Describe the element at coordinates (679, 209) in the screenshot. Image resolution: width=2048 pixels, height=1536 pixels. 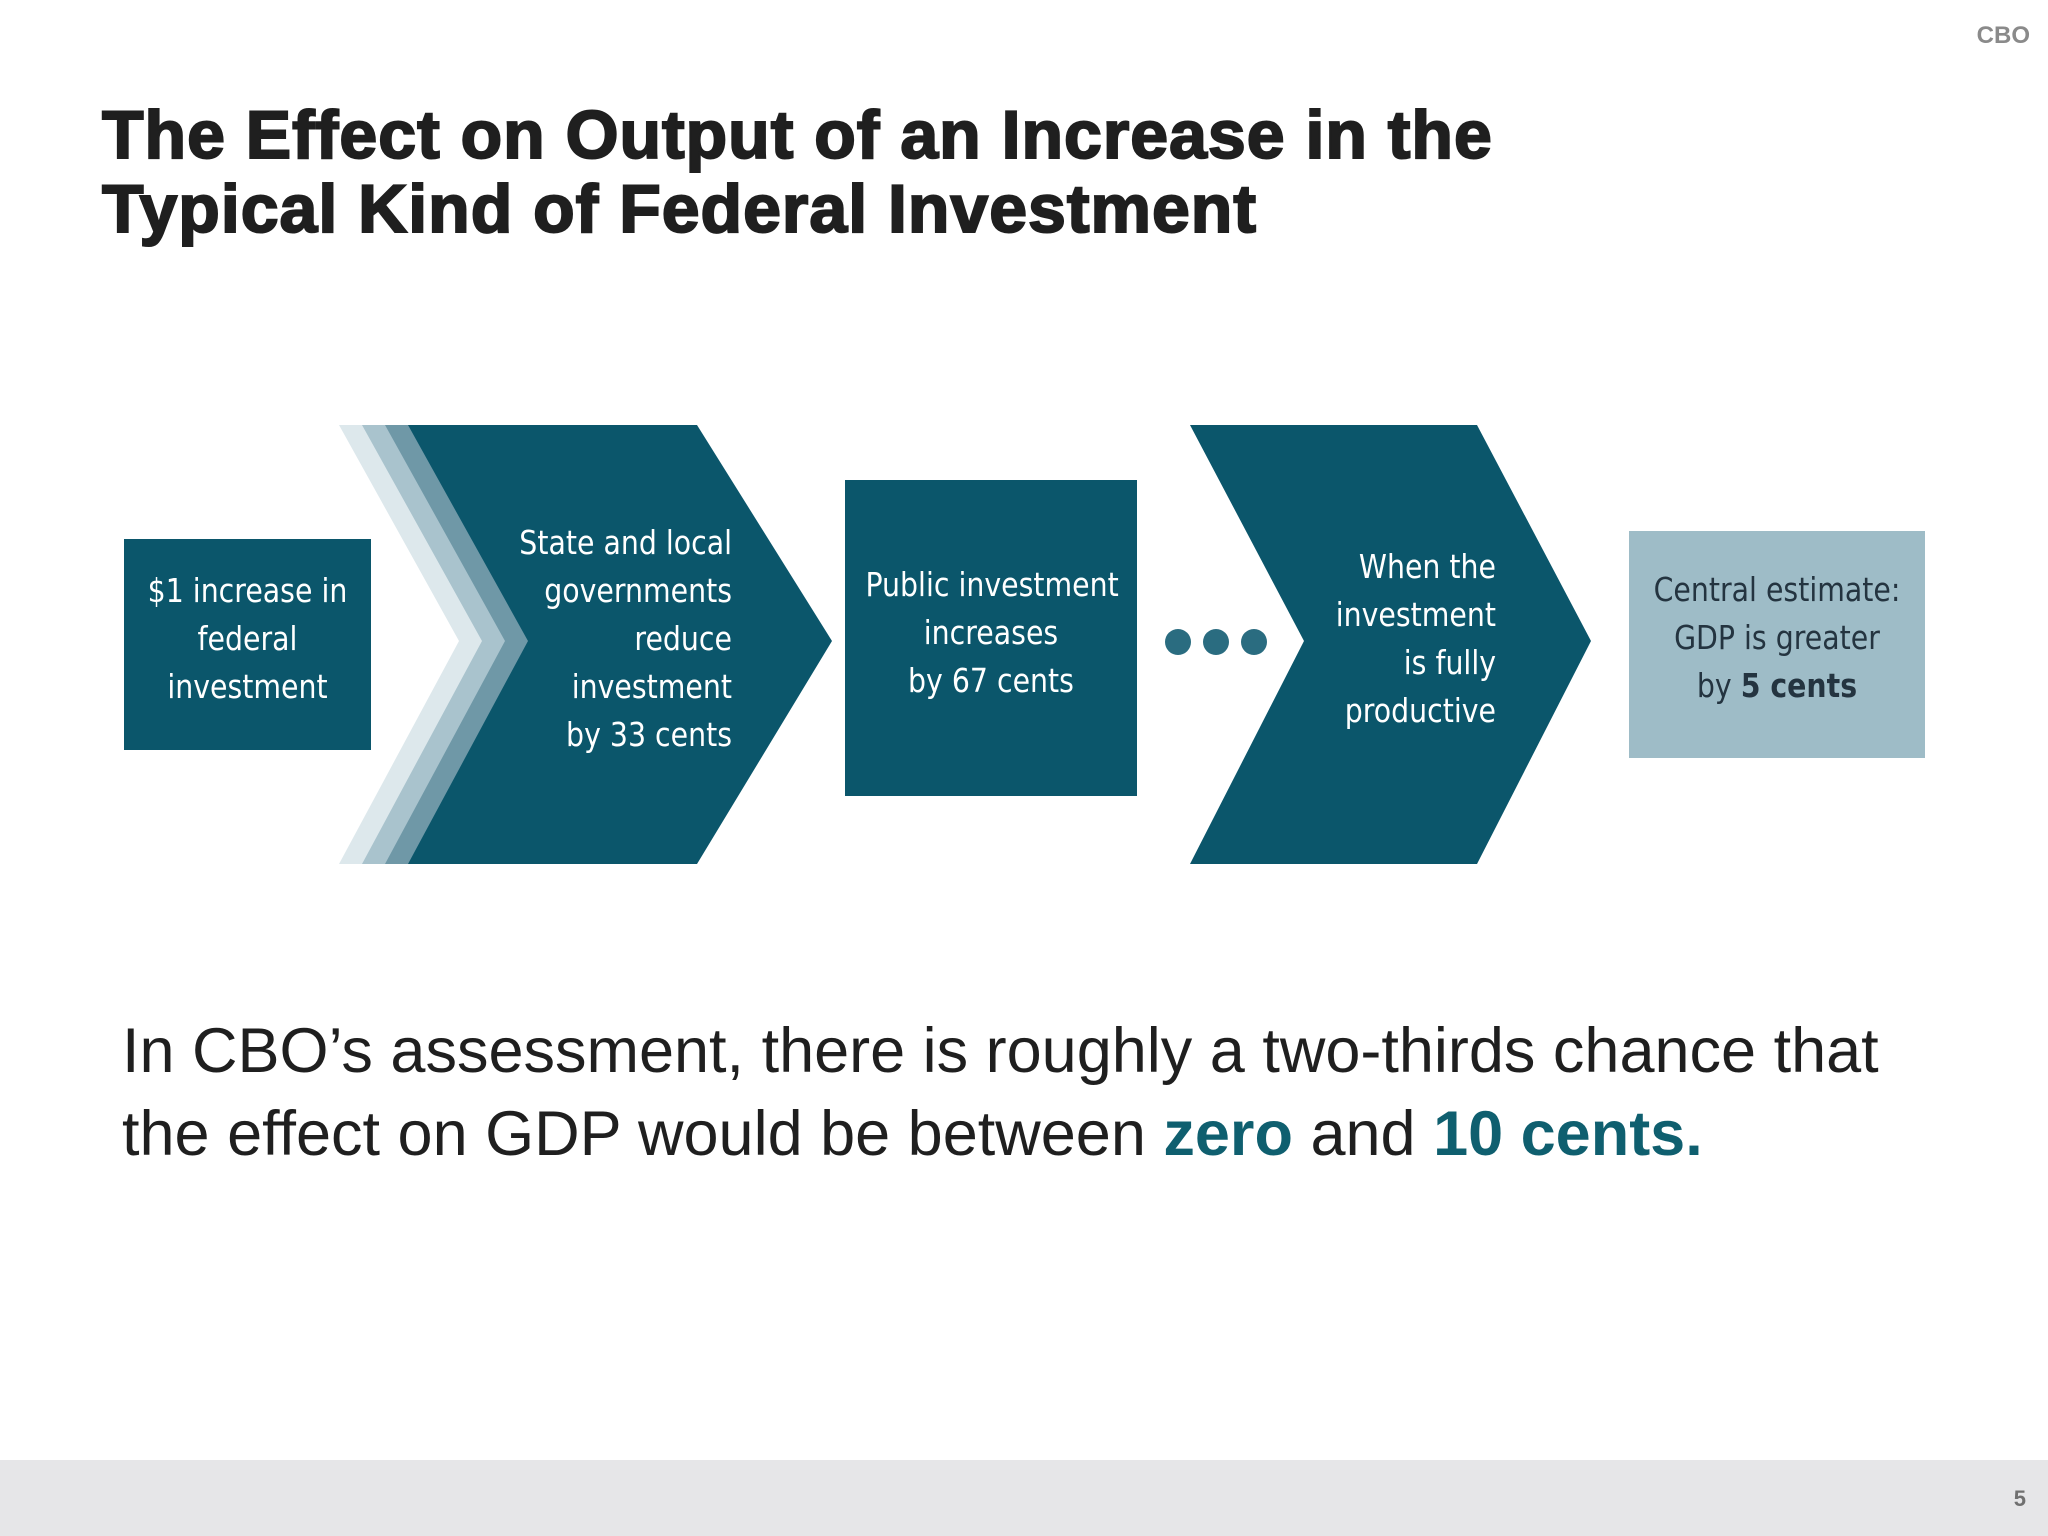
I see `slide-title-line-2: Typical Kind of Federal Investment` at that location.